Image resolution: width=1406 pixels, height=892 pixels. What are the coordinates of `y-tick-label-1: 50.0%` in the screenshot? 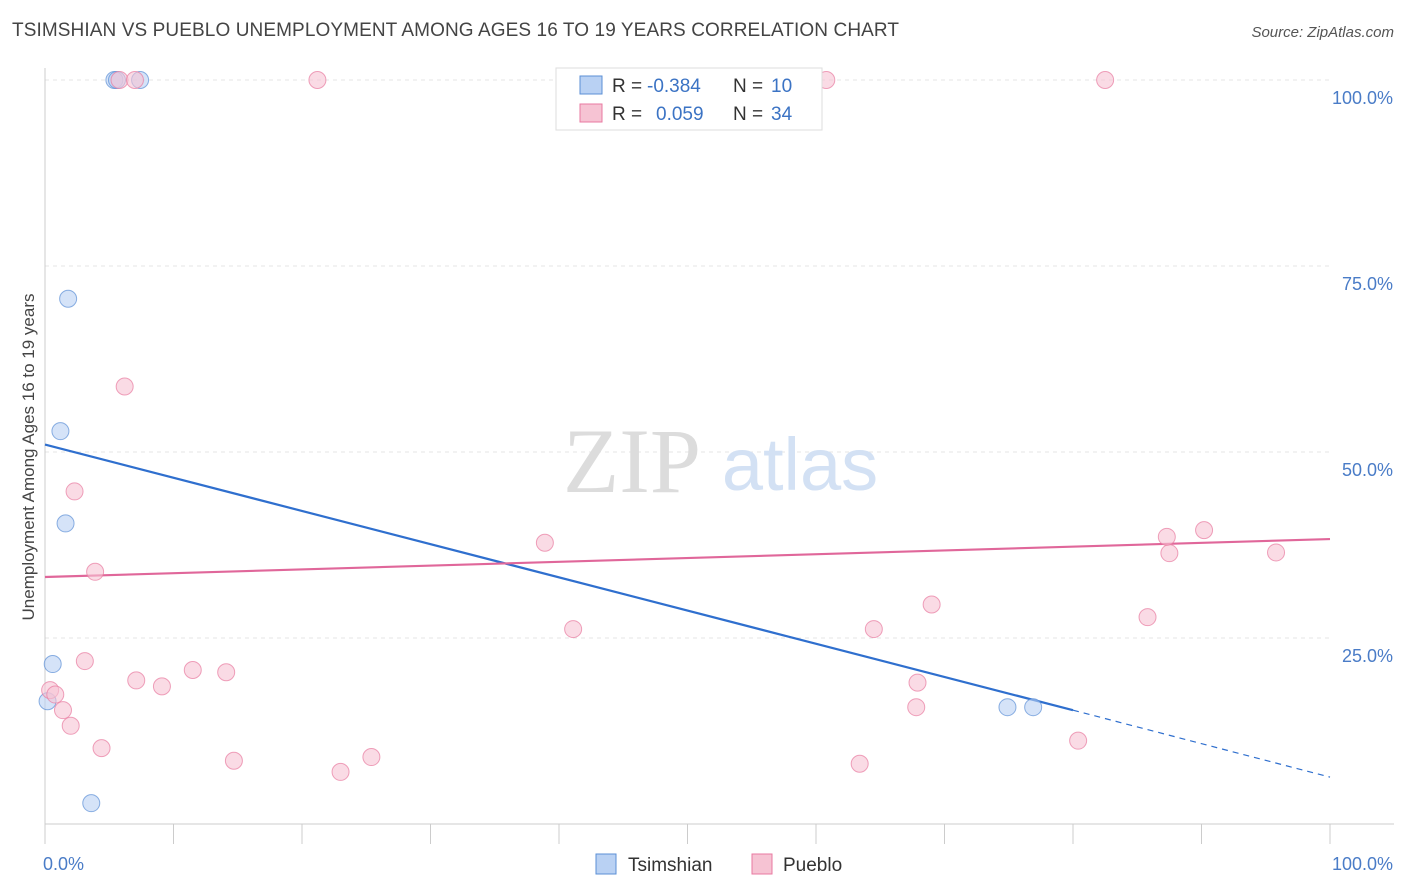 It's located at (1367, 470).